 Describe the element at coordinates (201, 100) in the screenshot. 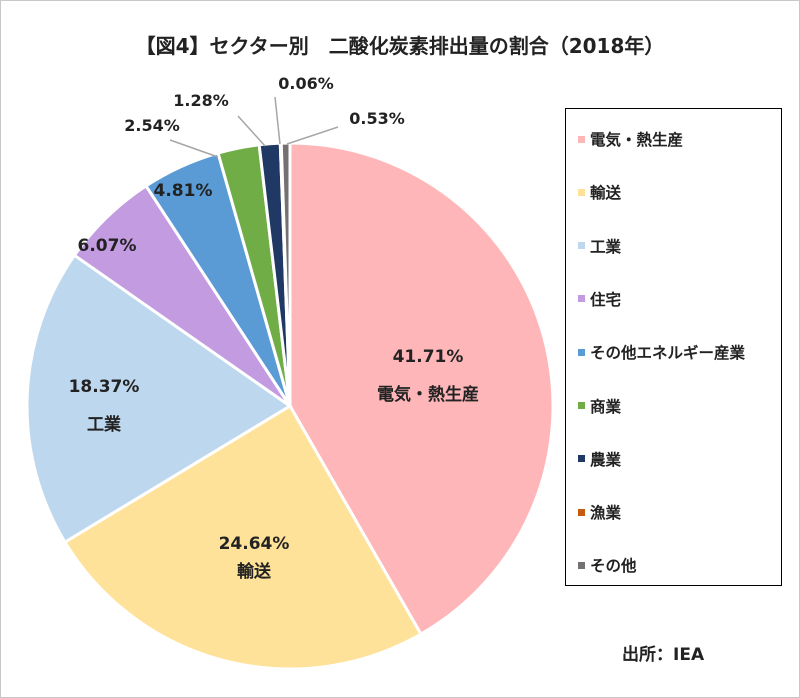

I see `data-label-6: 1.28%` at that location.